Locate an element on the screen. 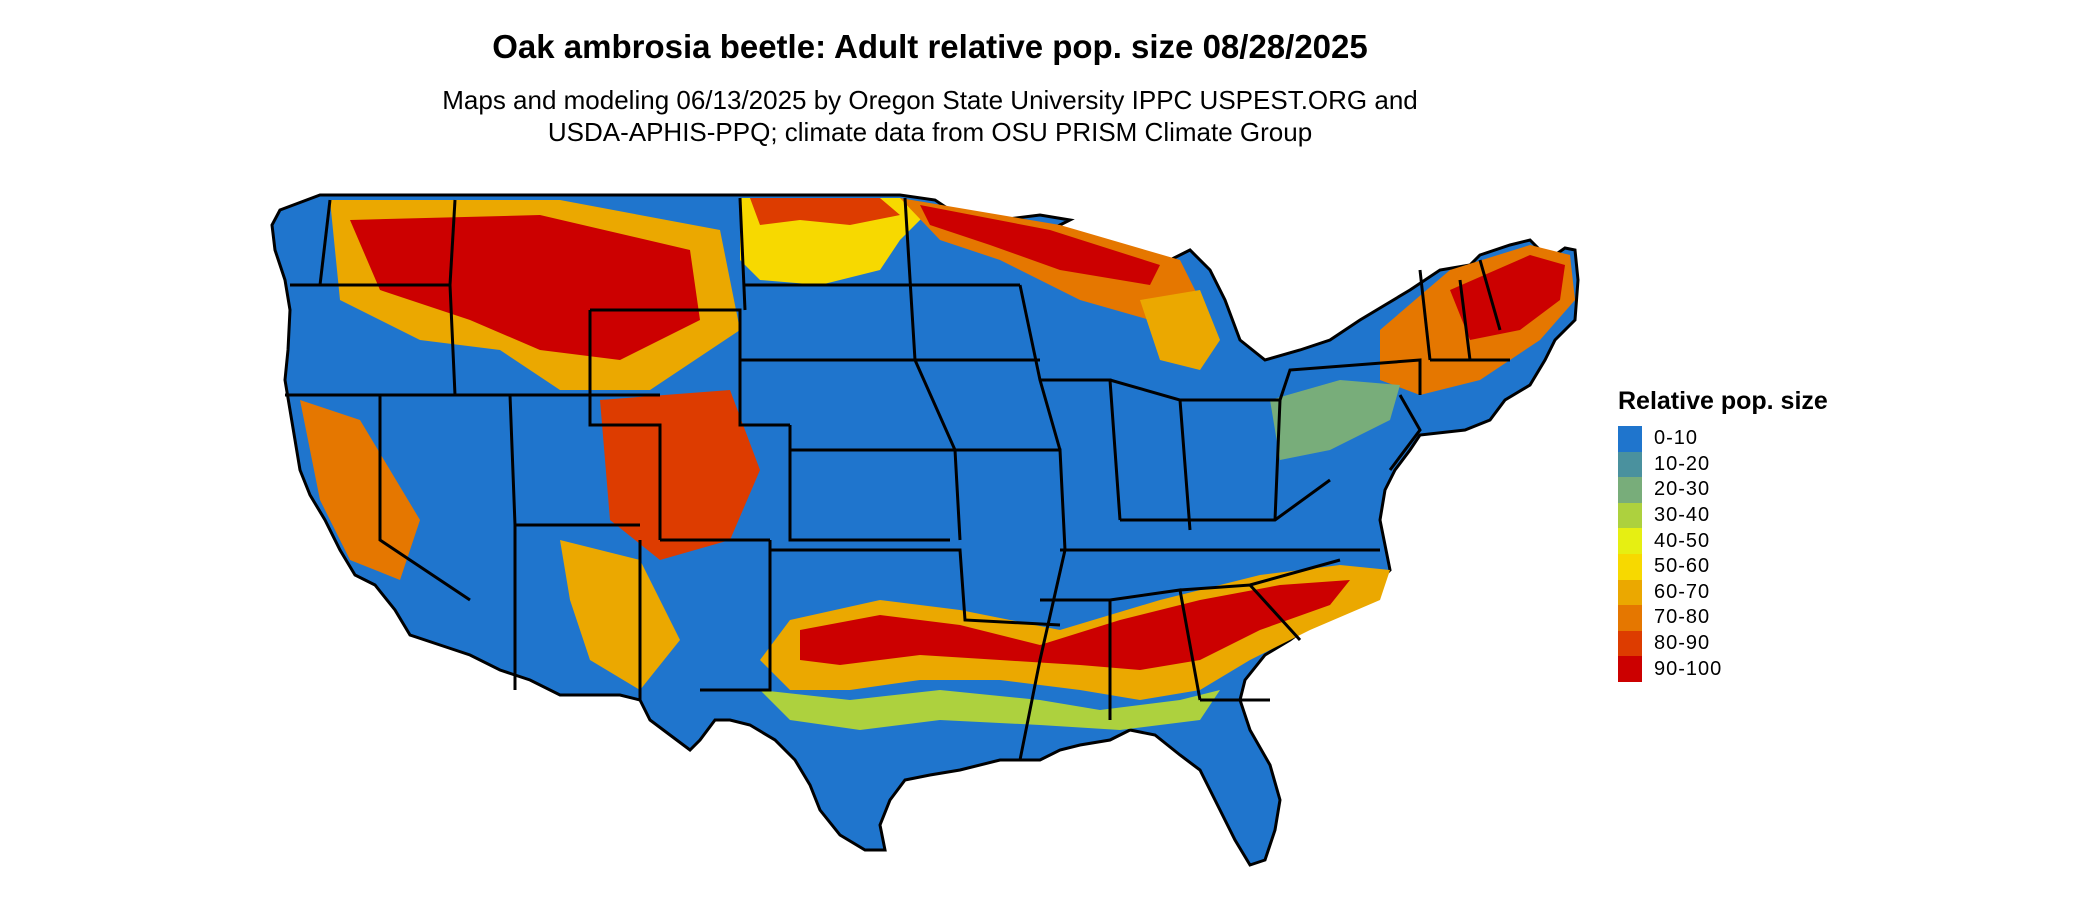  legend-label: 80-90 is located at coordinates (1682, 643).